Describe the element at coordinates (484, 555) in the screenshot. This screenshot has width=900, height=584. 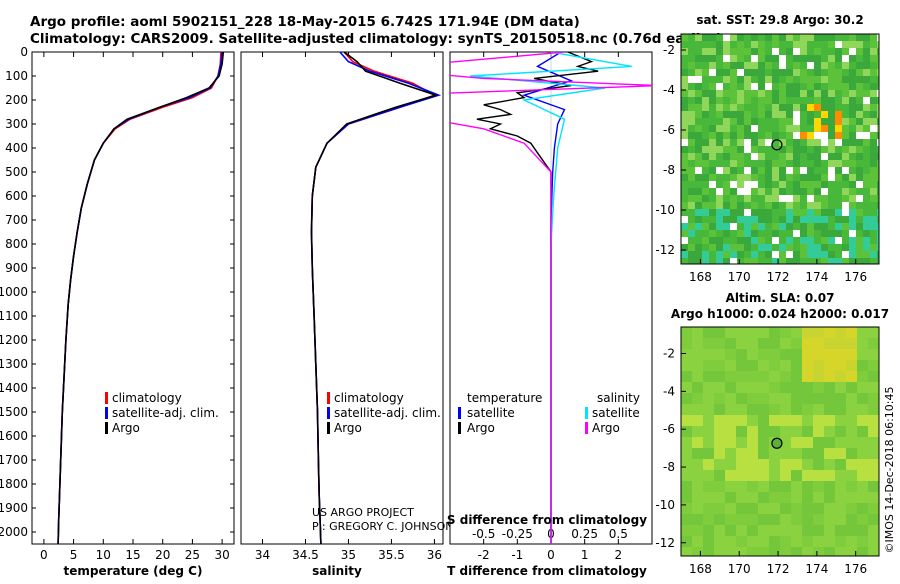
I see `x-tick-label: -2` at that location.